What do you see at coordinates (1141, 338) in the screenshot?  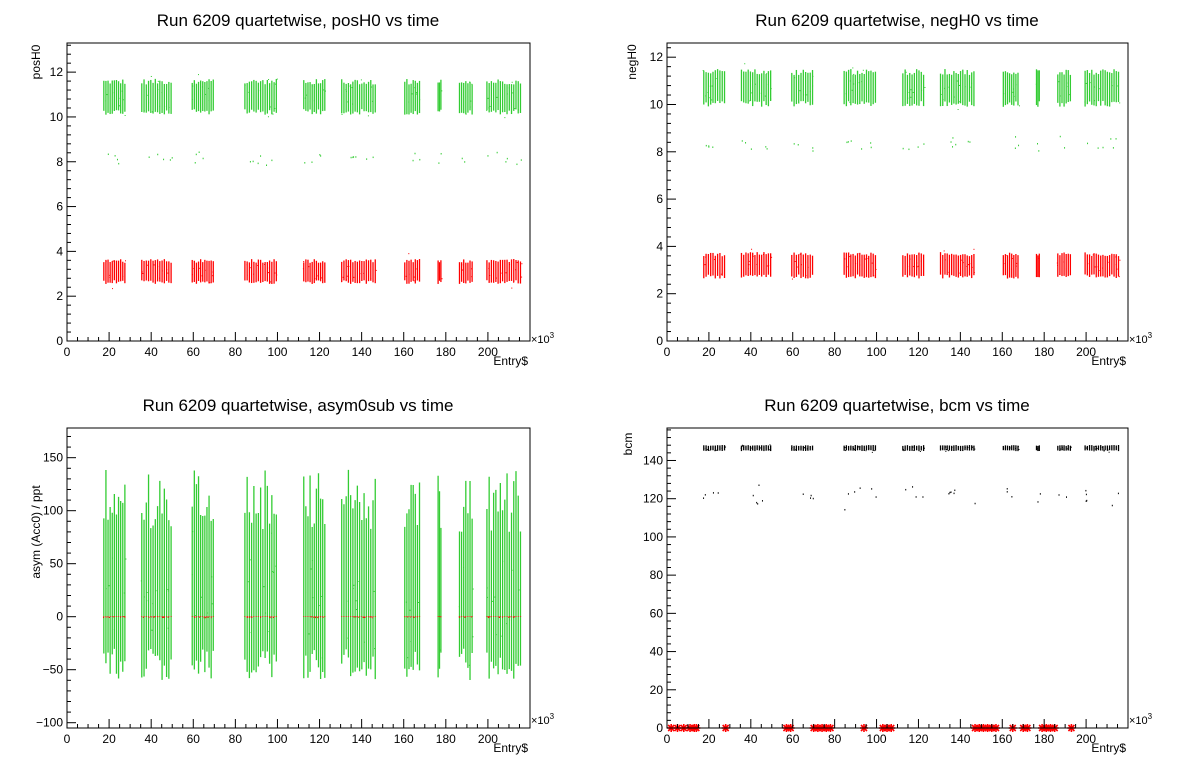 I see `x-axis-multiplier: ×10³` at bounding box center [1141, 338].